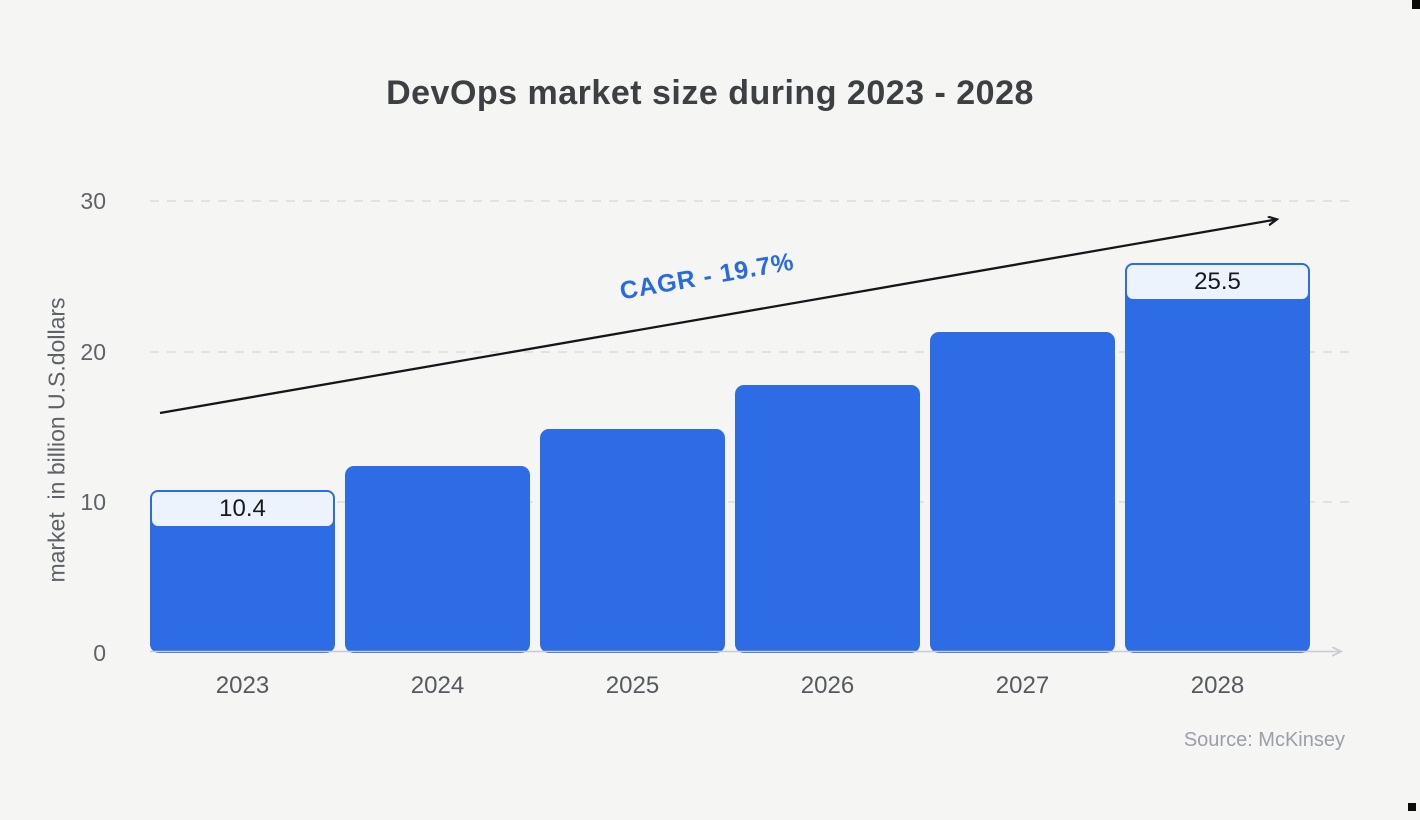 This screenshot has width=1420, height=820. Describe the element at coordinates (242, 509) in the screenshot. I see `value-label-2023: 10.4` at that location.